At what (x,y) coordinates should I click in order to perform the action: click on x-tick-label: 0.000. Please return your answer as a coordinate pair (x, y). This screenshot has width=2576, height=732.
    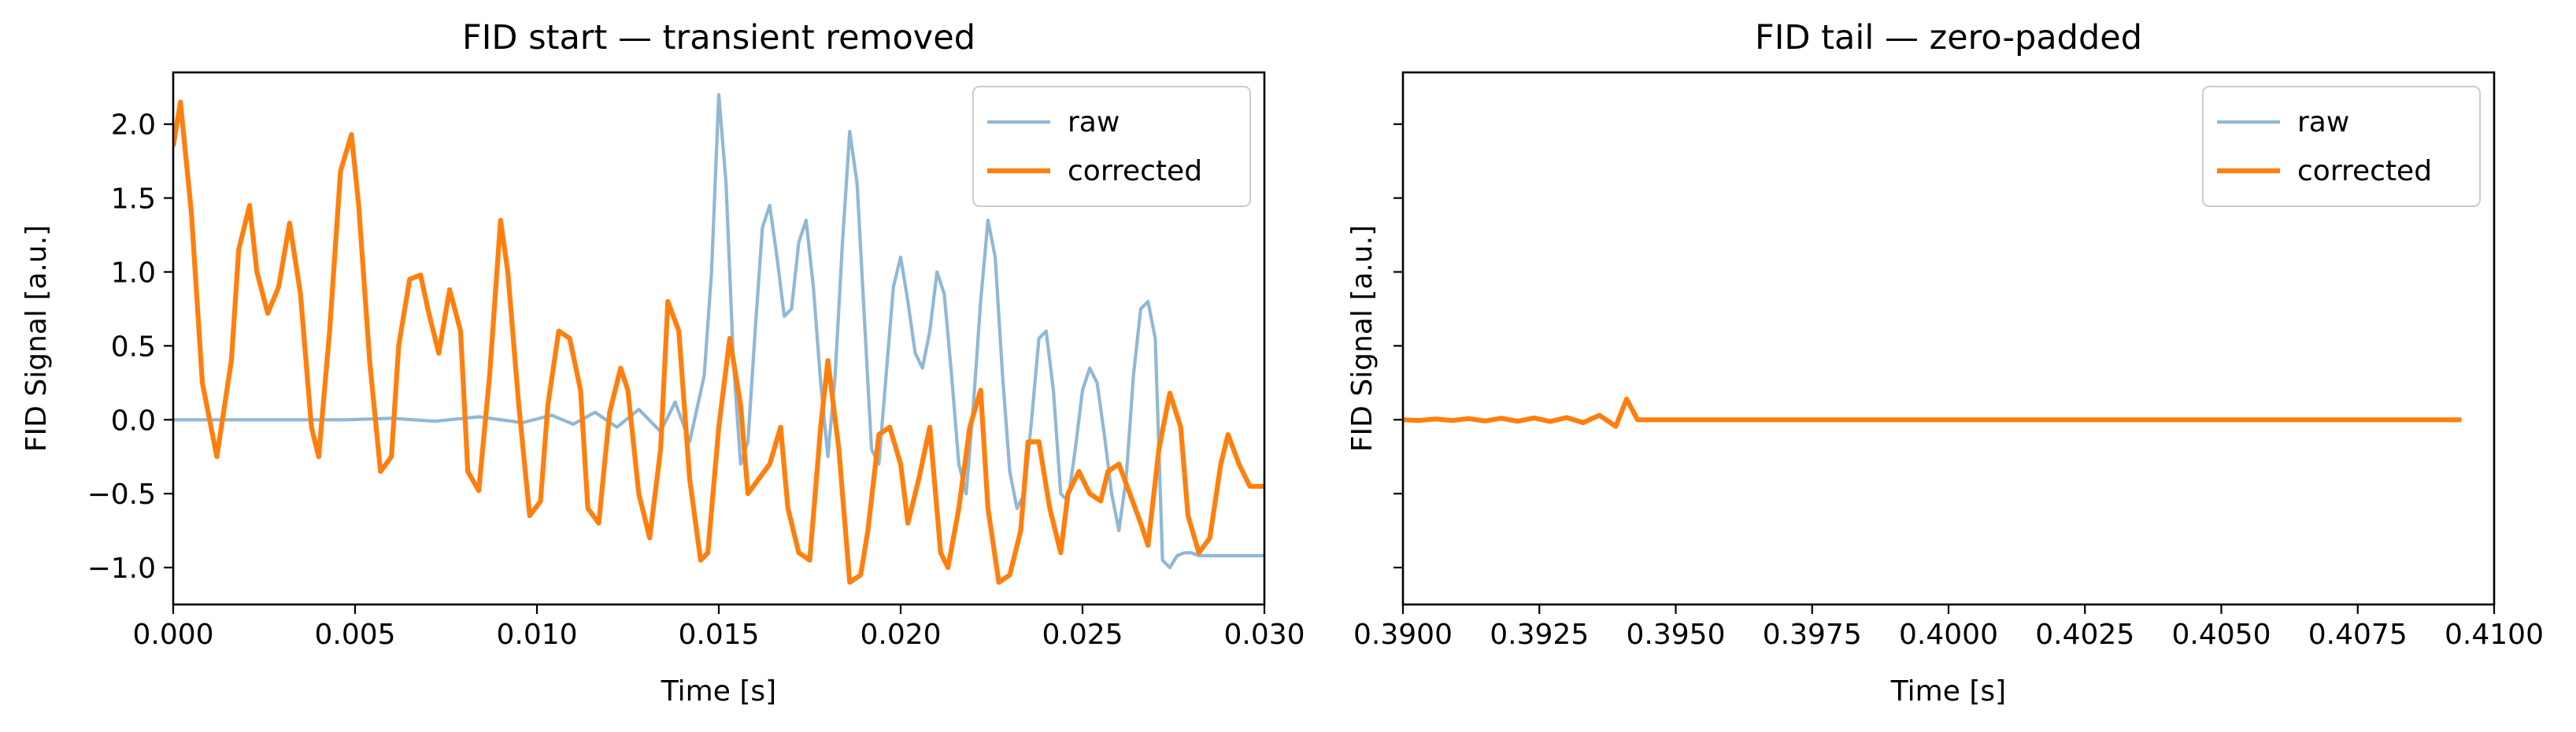
    Looking at the image, I should click on (172, 635).